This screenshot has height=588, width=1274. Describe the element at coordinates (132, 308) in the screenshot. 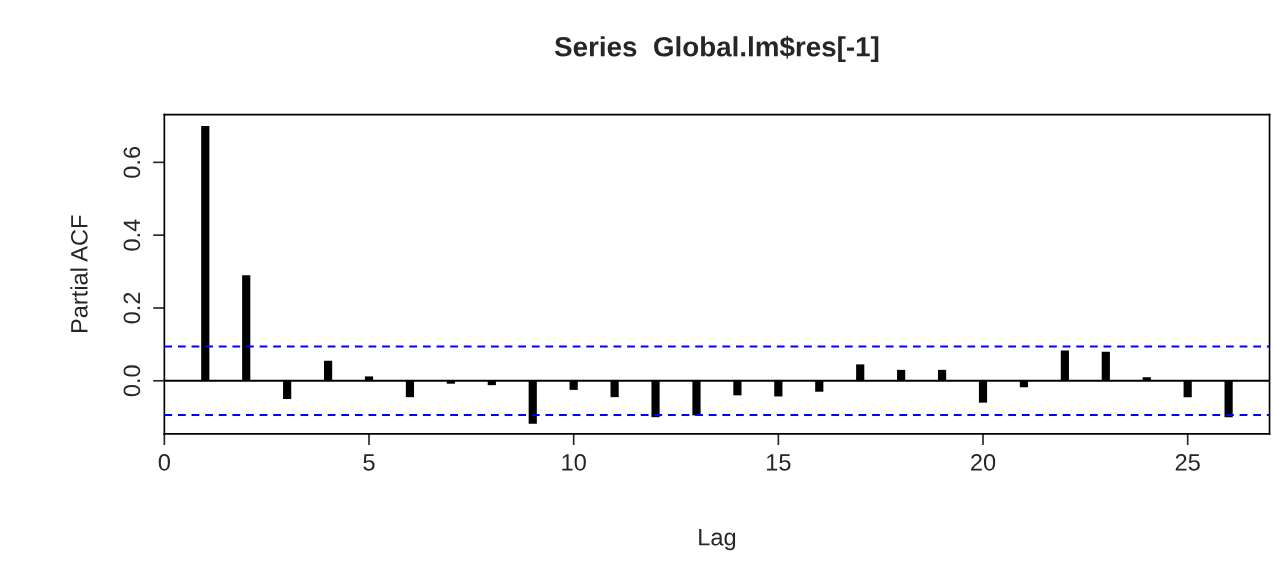

I see `y-tick-label: 0.2` at that location.